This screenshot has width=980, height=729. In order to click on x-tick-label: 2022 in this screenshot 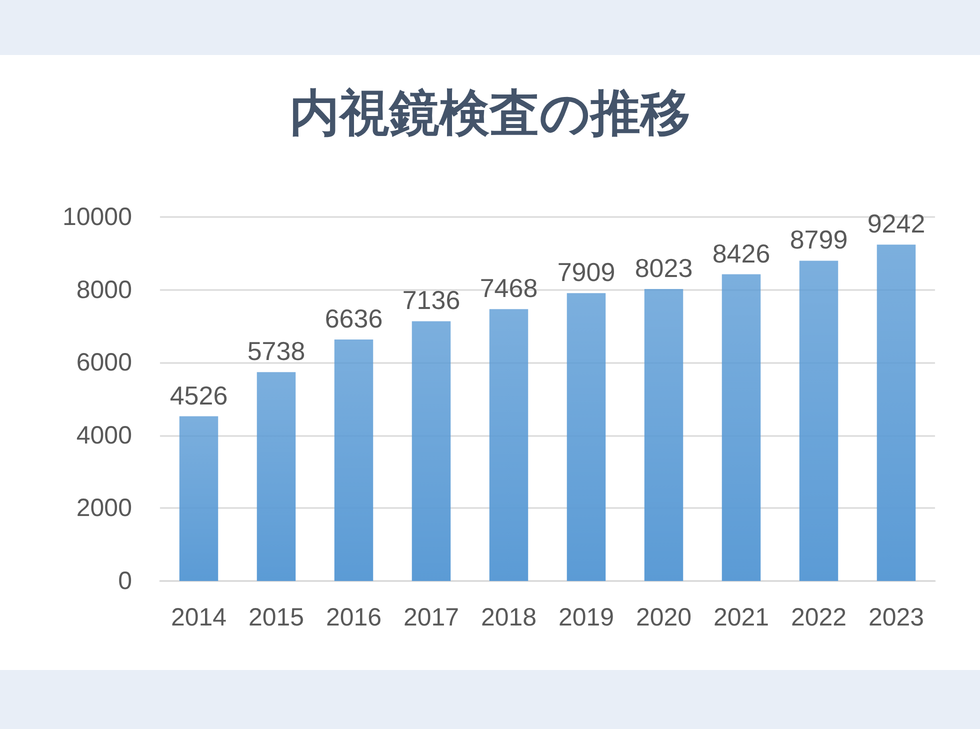, I will do `click(818, 618)`.